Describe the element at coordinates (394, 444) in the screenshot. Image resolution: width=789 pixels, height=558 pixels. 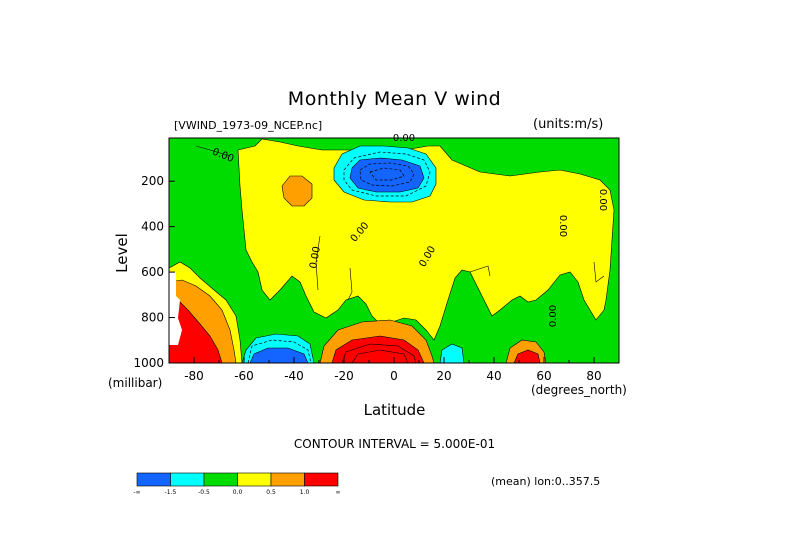
I see `contour-interval: CONTOUR INTERVAL = 5.000E-01` at that location.